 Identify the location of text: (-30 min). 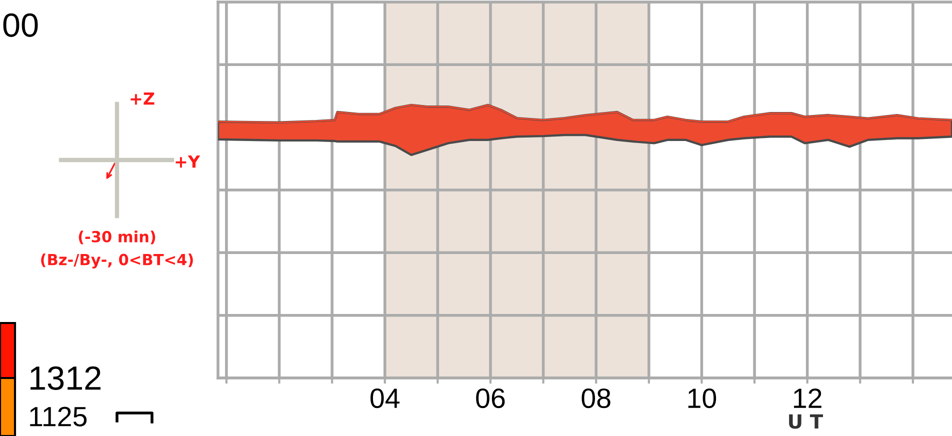
(117, 237).